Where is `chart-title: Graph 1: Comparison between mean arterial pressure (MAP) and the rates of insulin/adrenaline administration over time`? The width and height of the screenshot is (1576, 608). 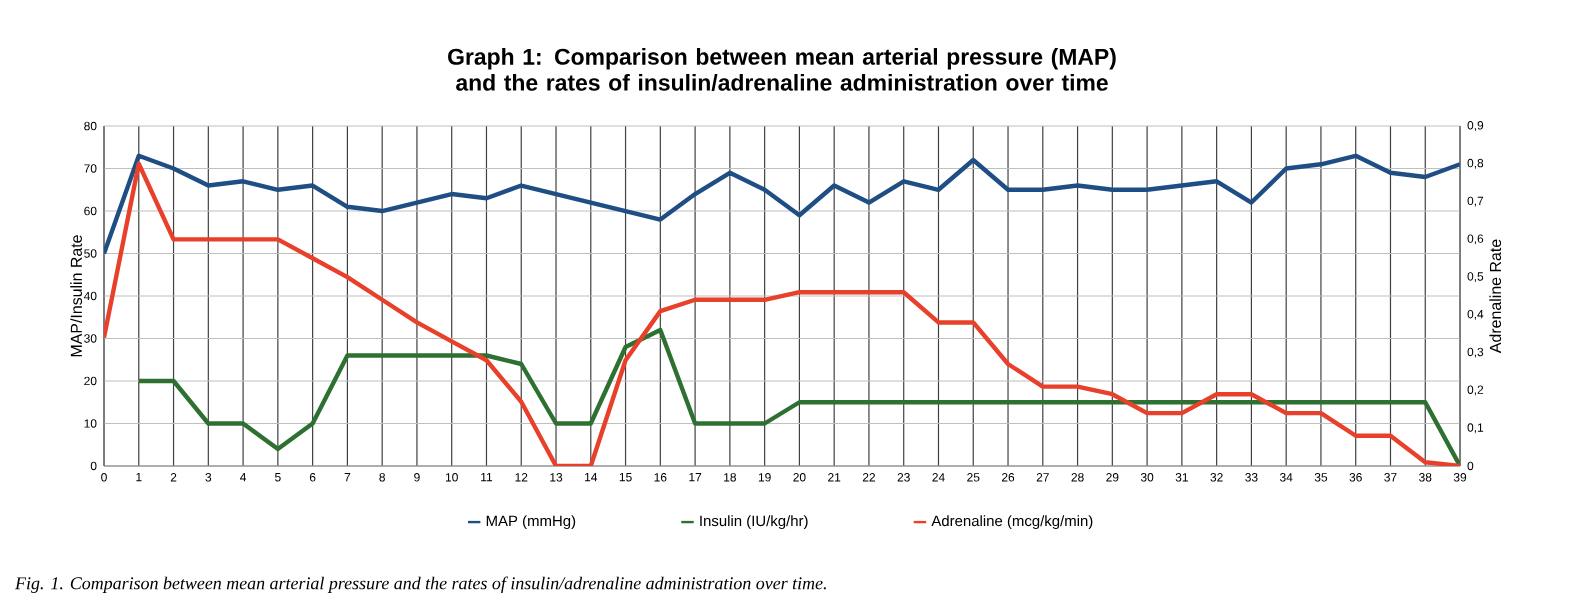 chart-title: Graph 1: Comparison between mean arterial pressure (MAP) and the rates of insulin/adrenaline administration over time is located at coordinates (782, 70).